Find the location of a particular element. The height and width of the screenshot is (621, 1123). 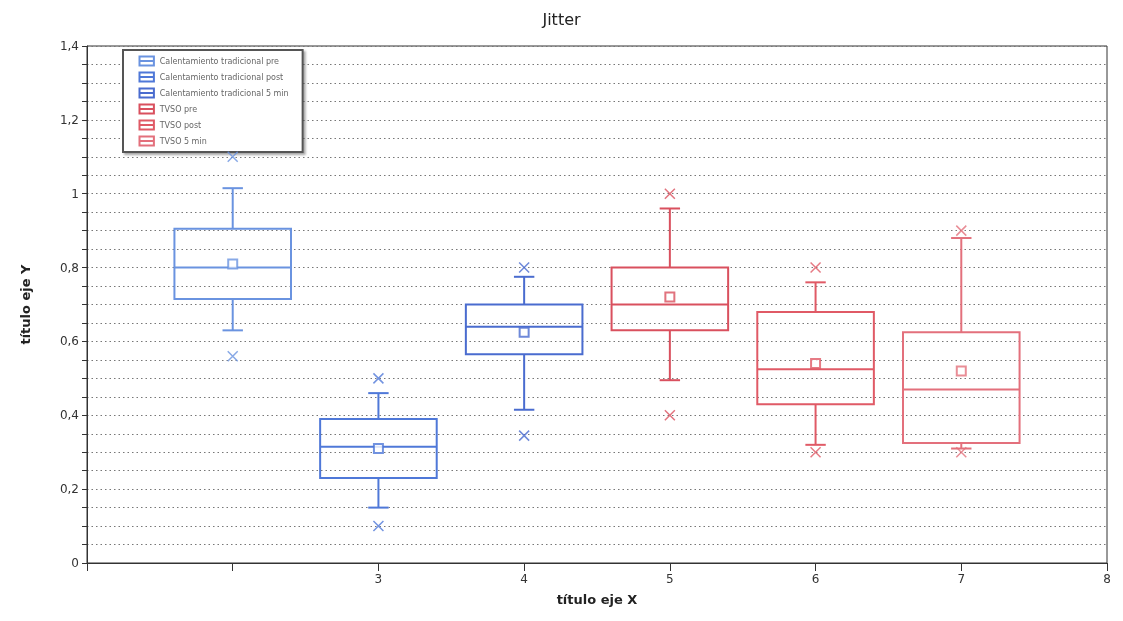

y-tick-label: 1,2 is located at coordinates (69, 119).